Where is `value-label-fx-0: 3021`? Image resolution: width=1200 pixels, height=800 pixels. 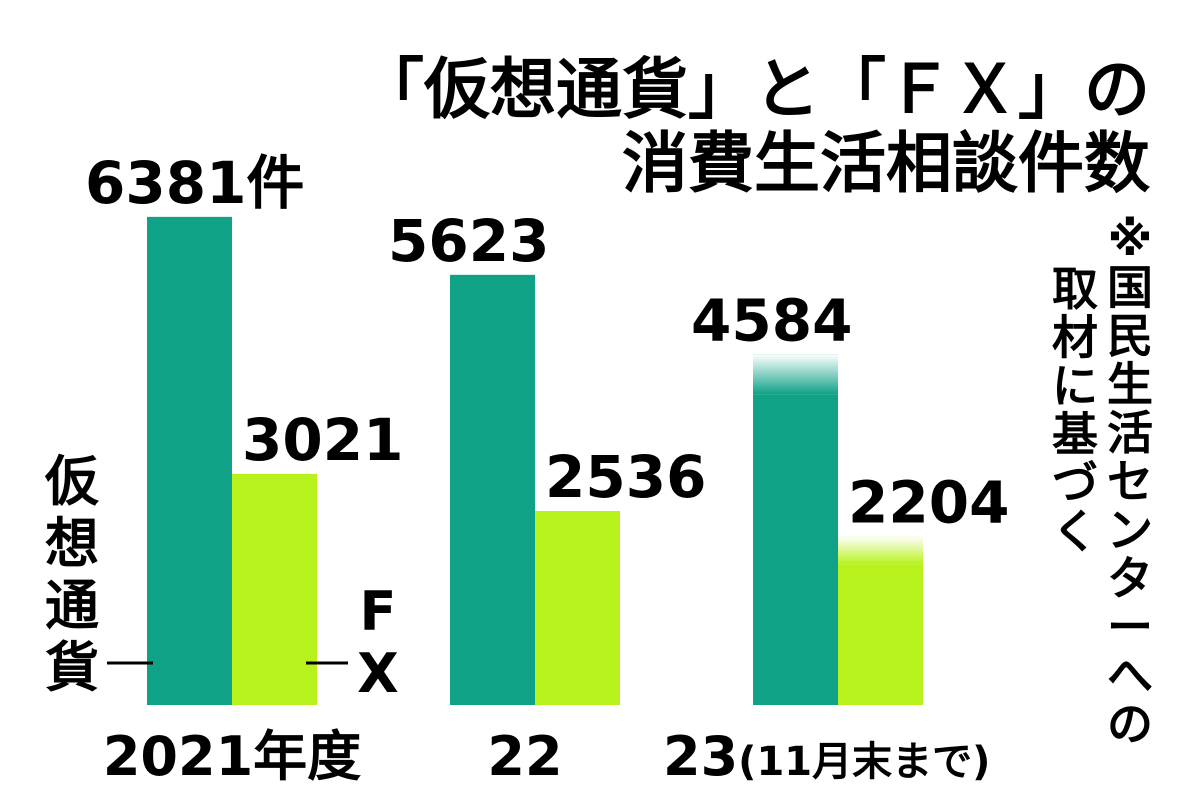
value-label-fx-0: 3021 is located at coordinates (322, 440).